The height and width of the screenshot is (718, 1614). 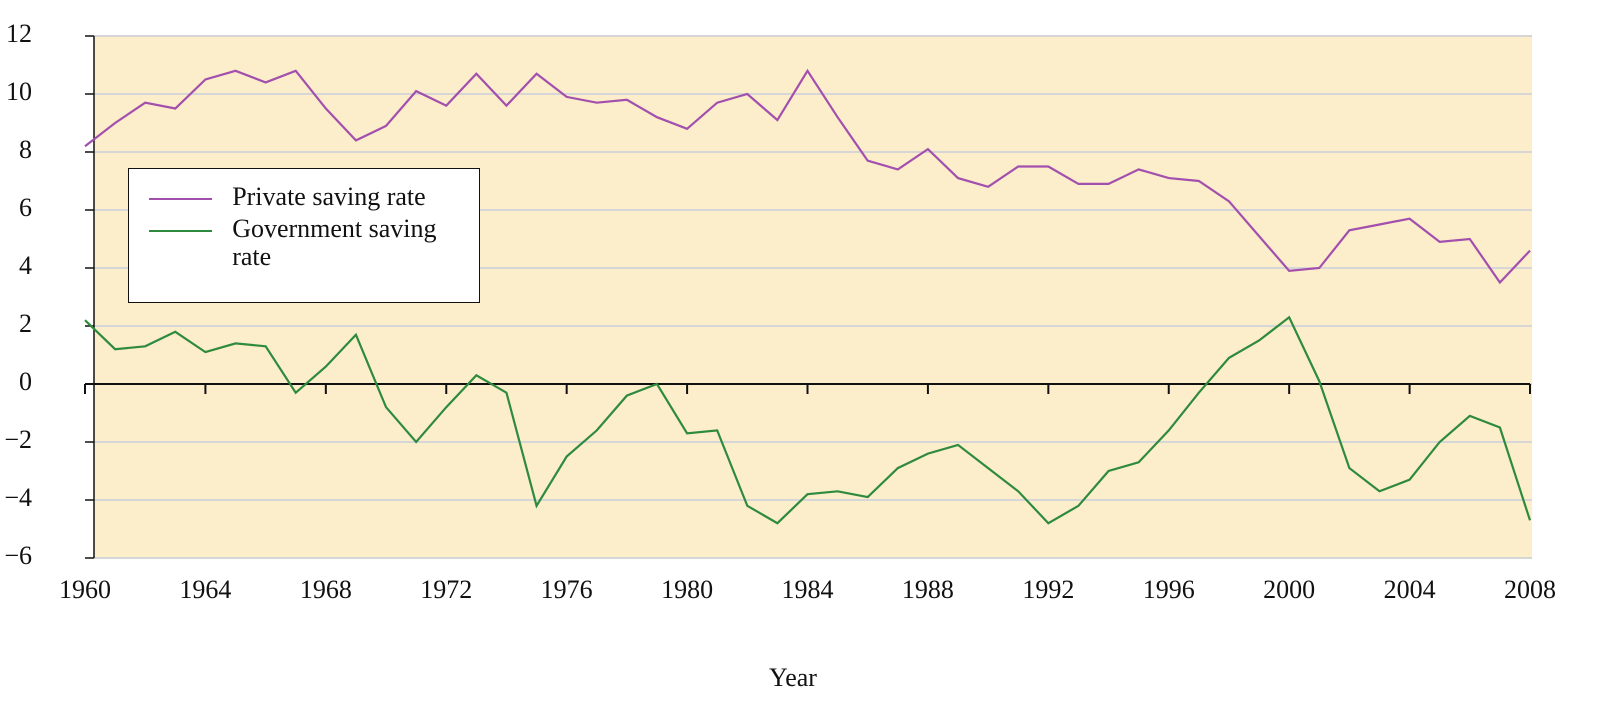 I want to click on y-tick-label: 6, so click(x=25, y=207).